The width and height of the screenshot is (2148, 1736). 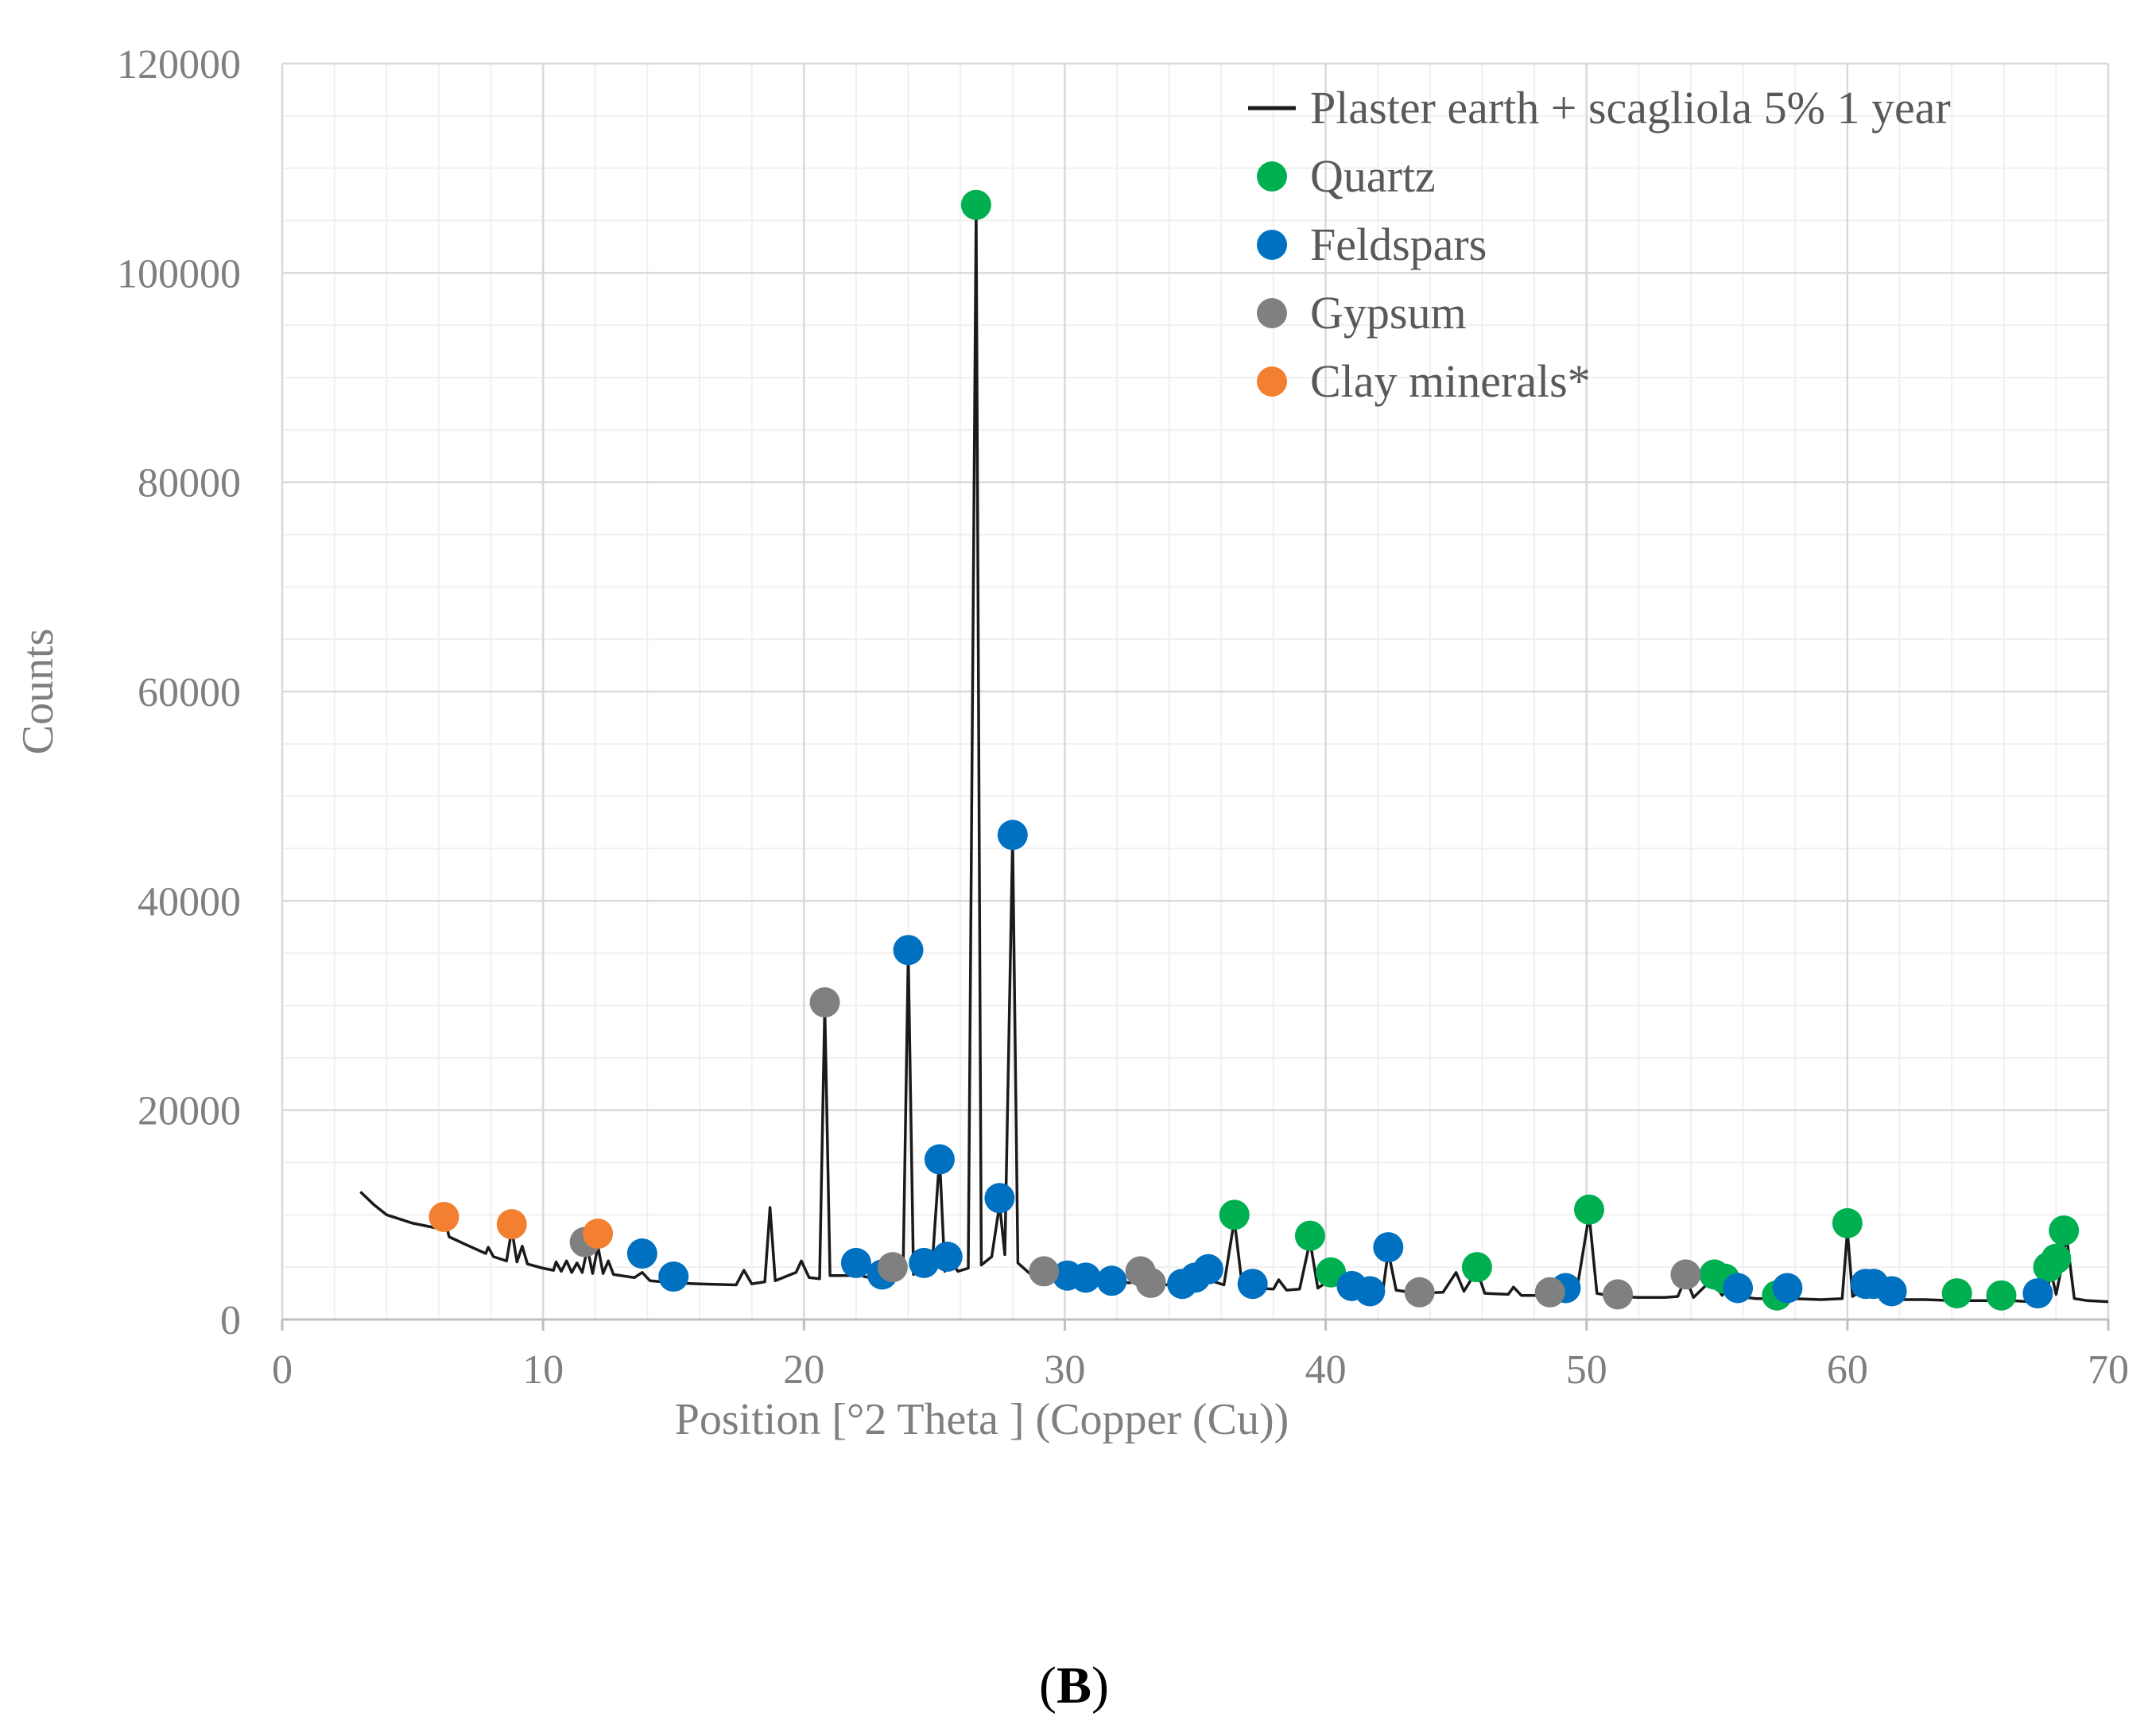 What do you see at coordinates (1450, 381) in the screenshot?
I see `legend-label: Clay minerals*` at bounding box center [1450, 381].